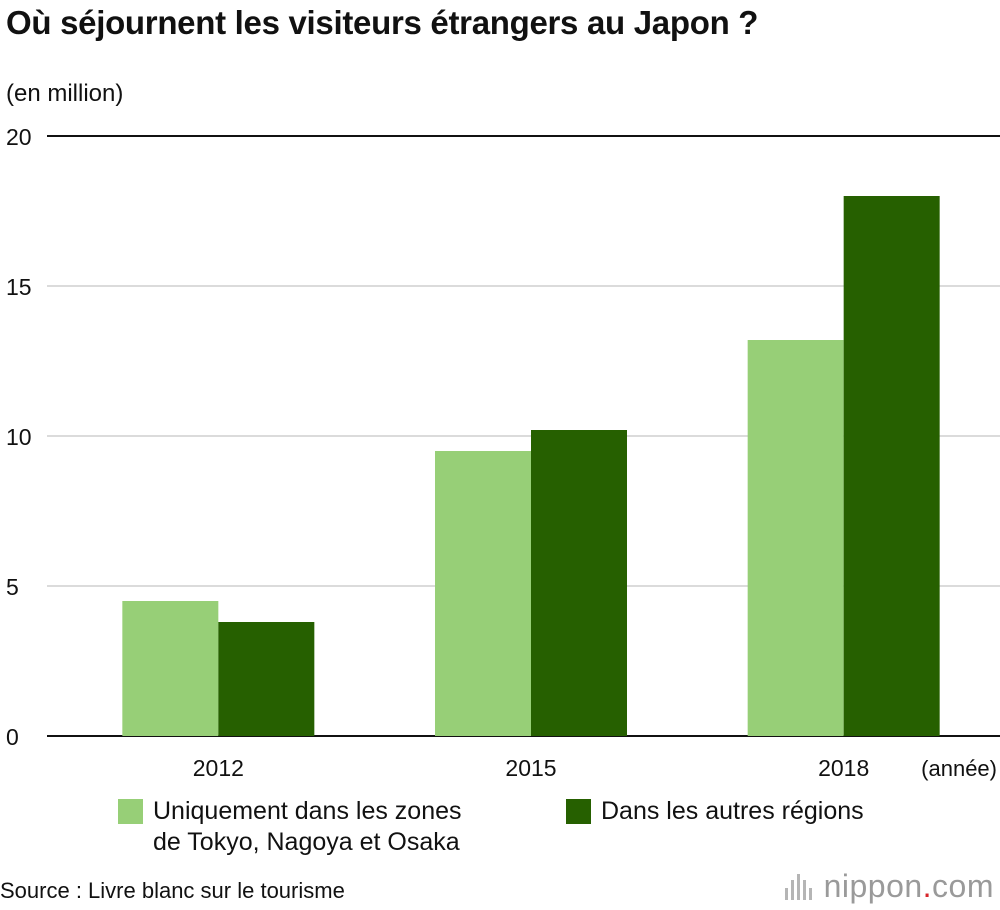 This screenshot has height=910, width=1000. I want to click on legend-item-other-regions: Dans les autres régions, so click(715, 811).